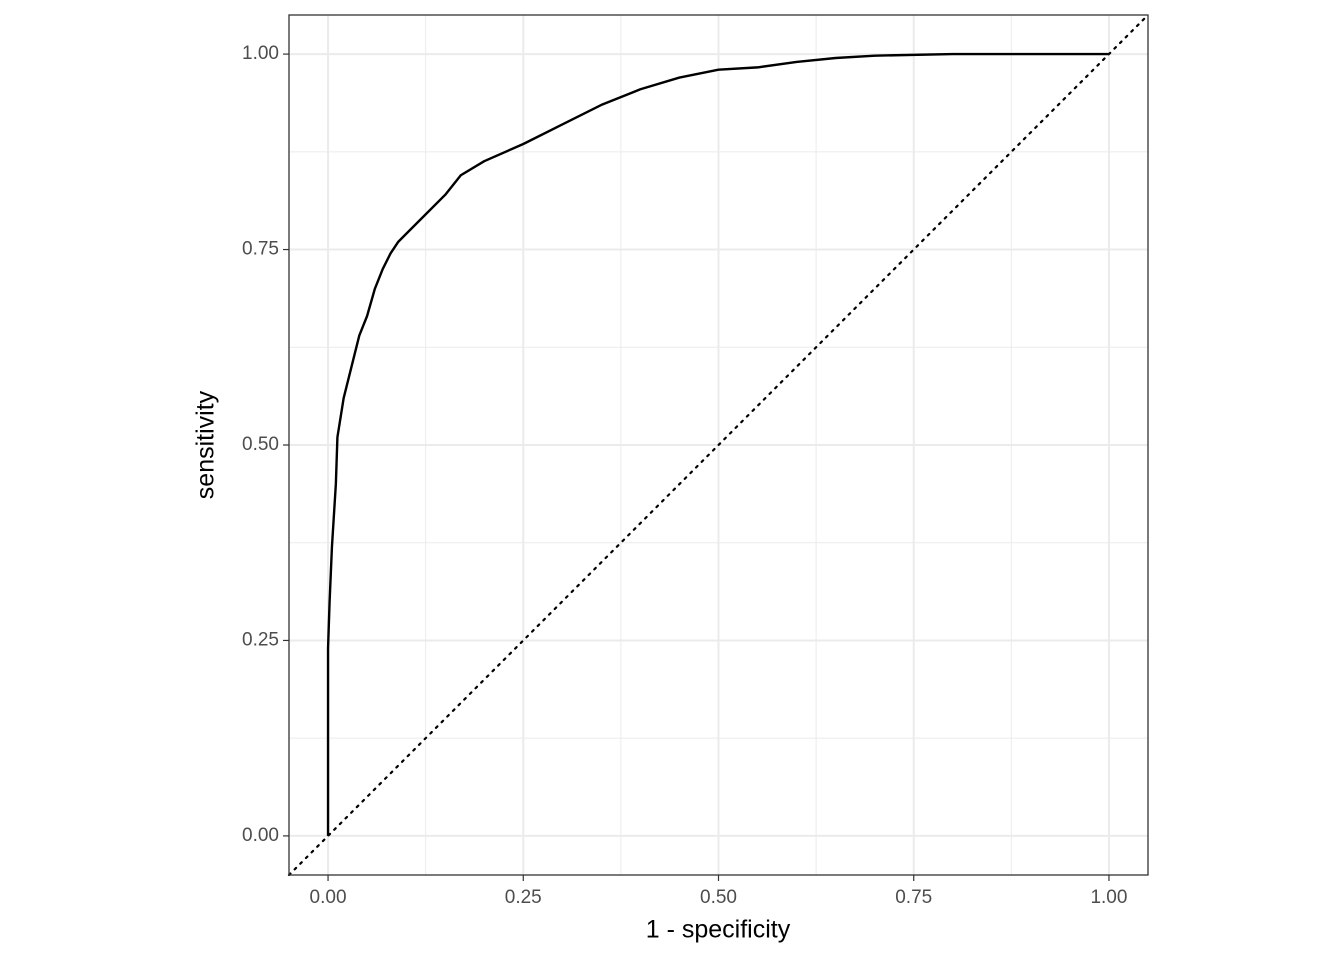 Image resolution: width=1344 pixels, height=960 pixels. Describe the element at coordinates (523, 897) in the screenshot. I see `x-tick-label: 0.25` at that location.